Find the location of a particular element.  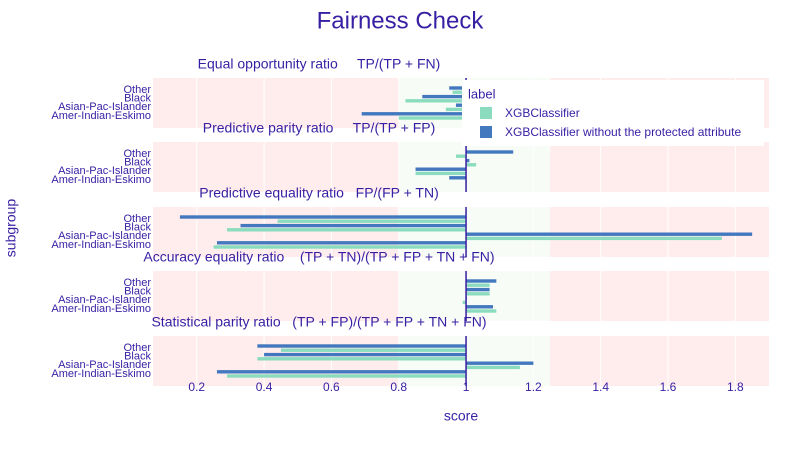

legend-background is located at coordinates (613, 113).